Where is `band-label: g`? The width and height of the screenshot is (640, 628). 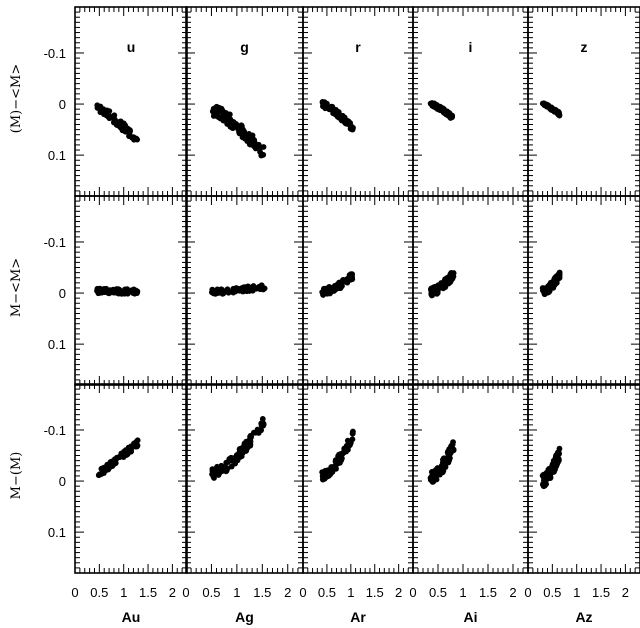 band-label: g is located at coordinates (244, 47).